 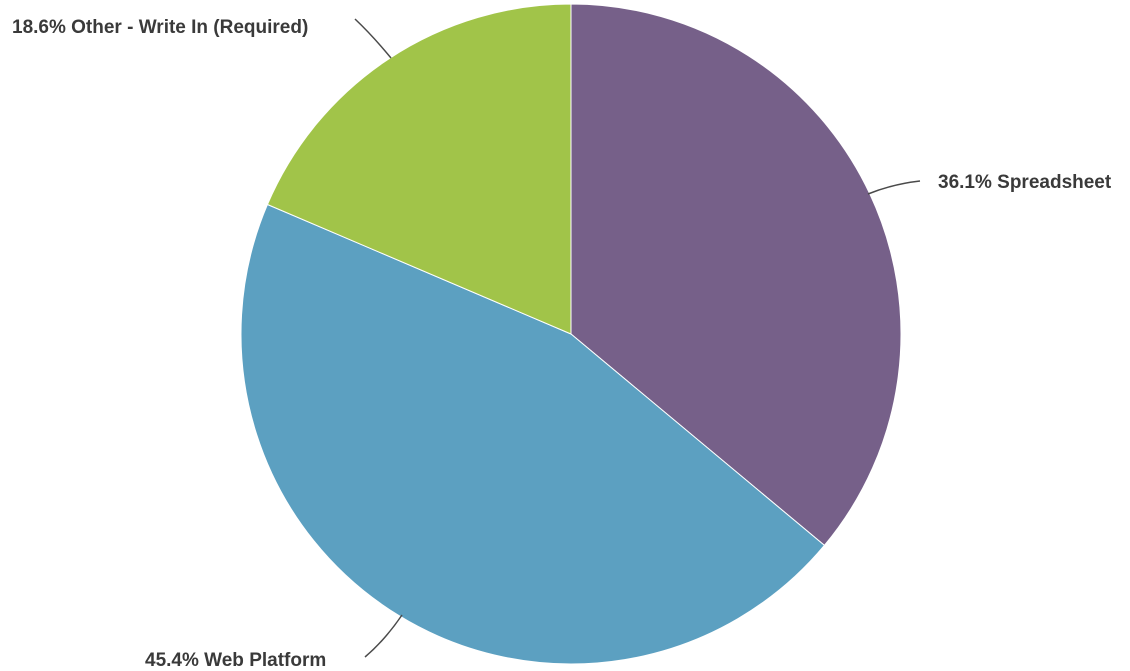 What do you see at coordinates (383, 636) in the screenshot?
I see `leader-web-platform` at bounding box center [383, 636].